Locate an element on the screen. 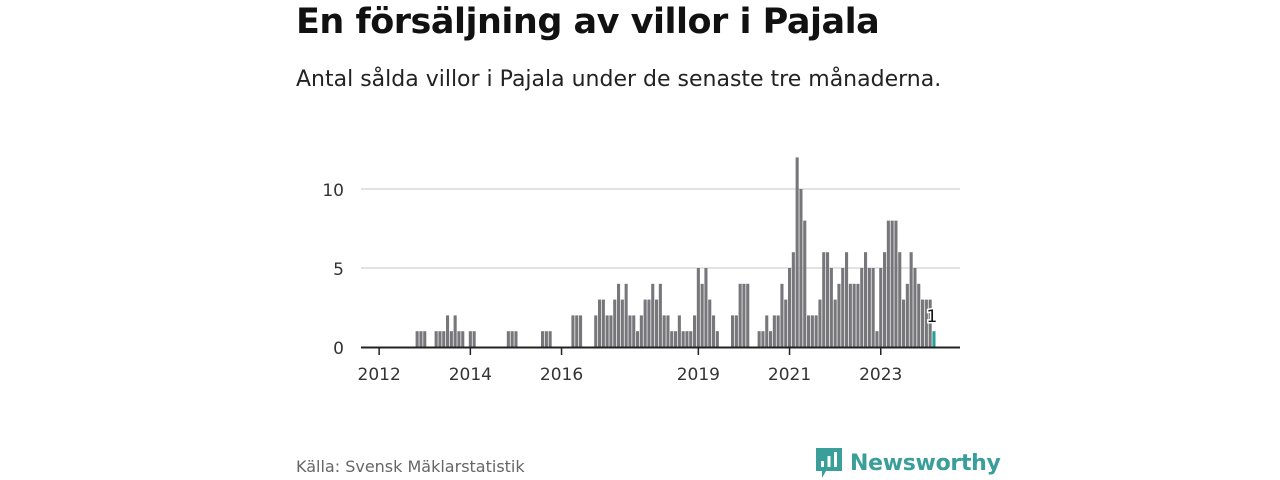  x-tick-label: 2014 is located at coordinates (470, 375).